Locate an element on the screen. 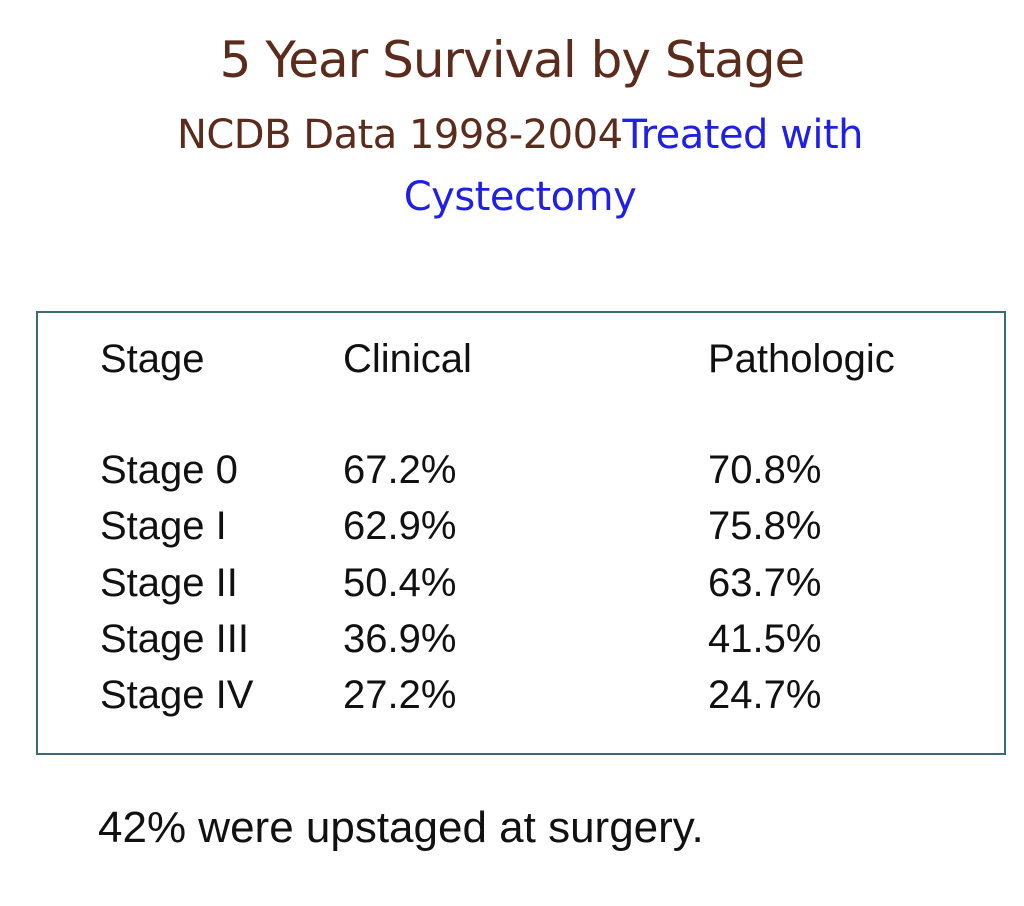 The height and width of the screenshot is (906, 1024). table-row-stage: Stage IV is located at coordinates (177, 695).